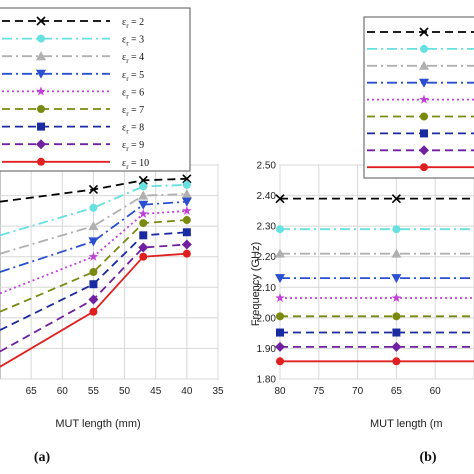  I want to click on chart-a-legend-label: εr = 7, so click(133, 111).